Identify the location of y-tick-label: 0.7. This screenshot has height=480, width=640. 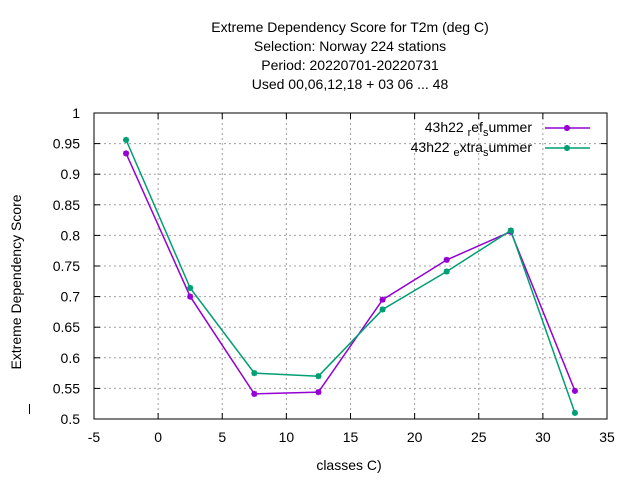
(71, 297).